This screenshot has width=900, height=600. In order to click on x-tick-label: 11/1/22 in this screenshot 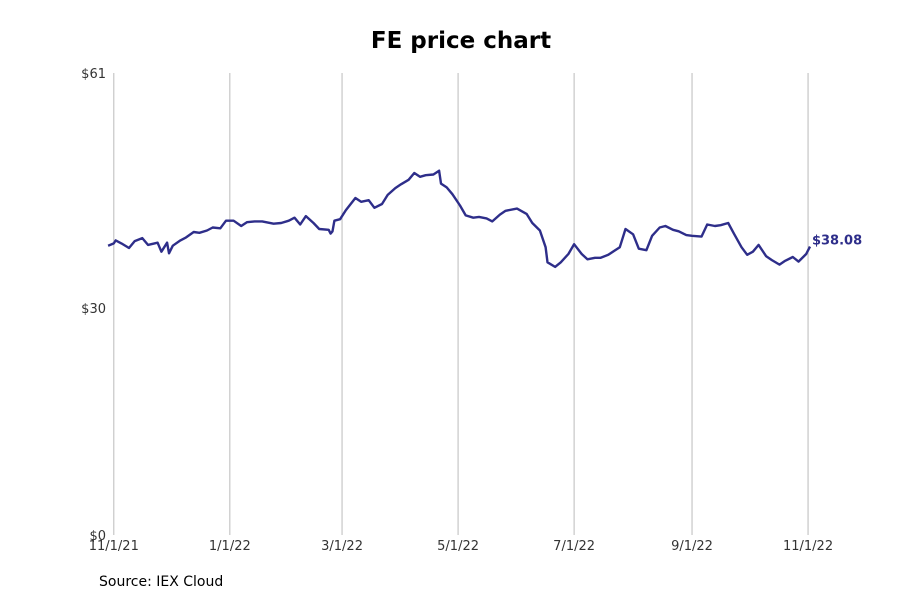, I will do `click(808, 546)`.